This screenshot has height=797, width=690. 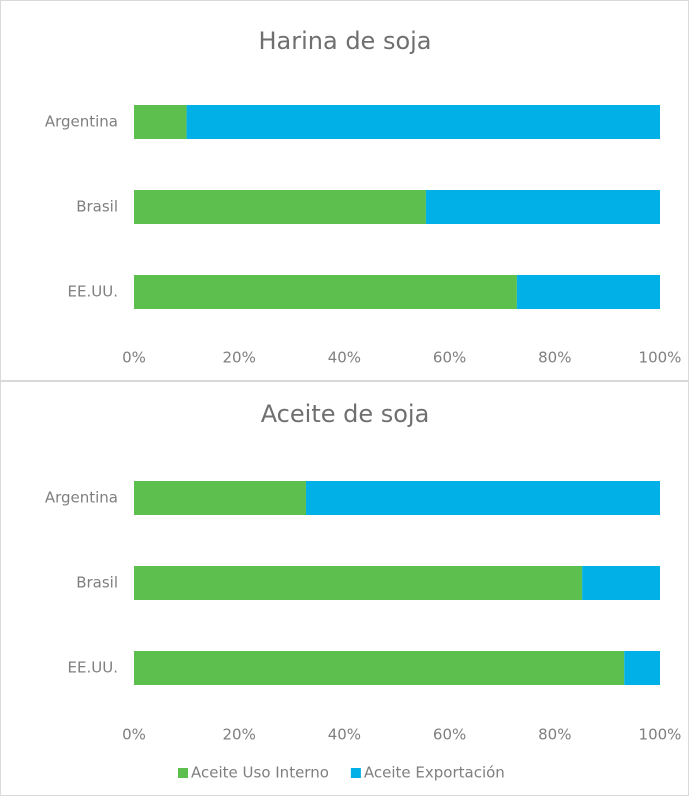 What do you see at coordinates (260, 773) in the screenshot?
I see `legend-label: Aceite Uso Interno` at bounding box center [260, 773].